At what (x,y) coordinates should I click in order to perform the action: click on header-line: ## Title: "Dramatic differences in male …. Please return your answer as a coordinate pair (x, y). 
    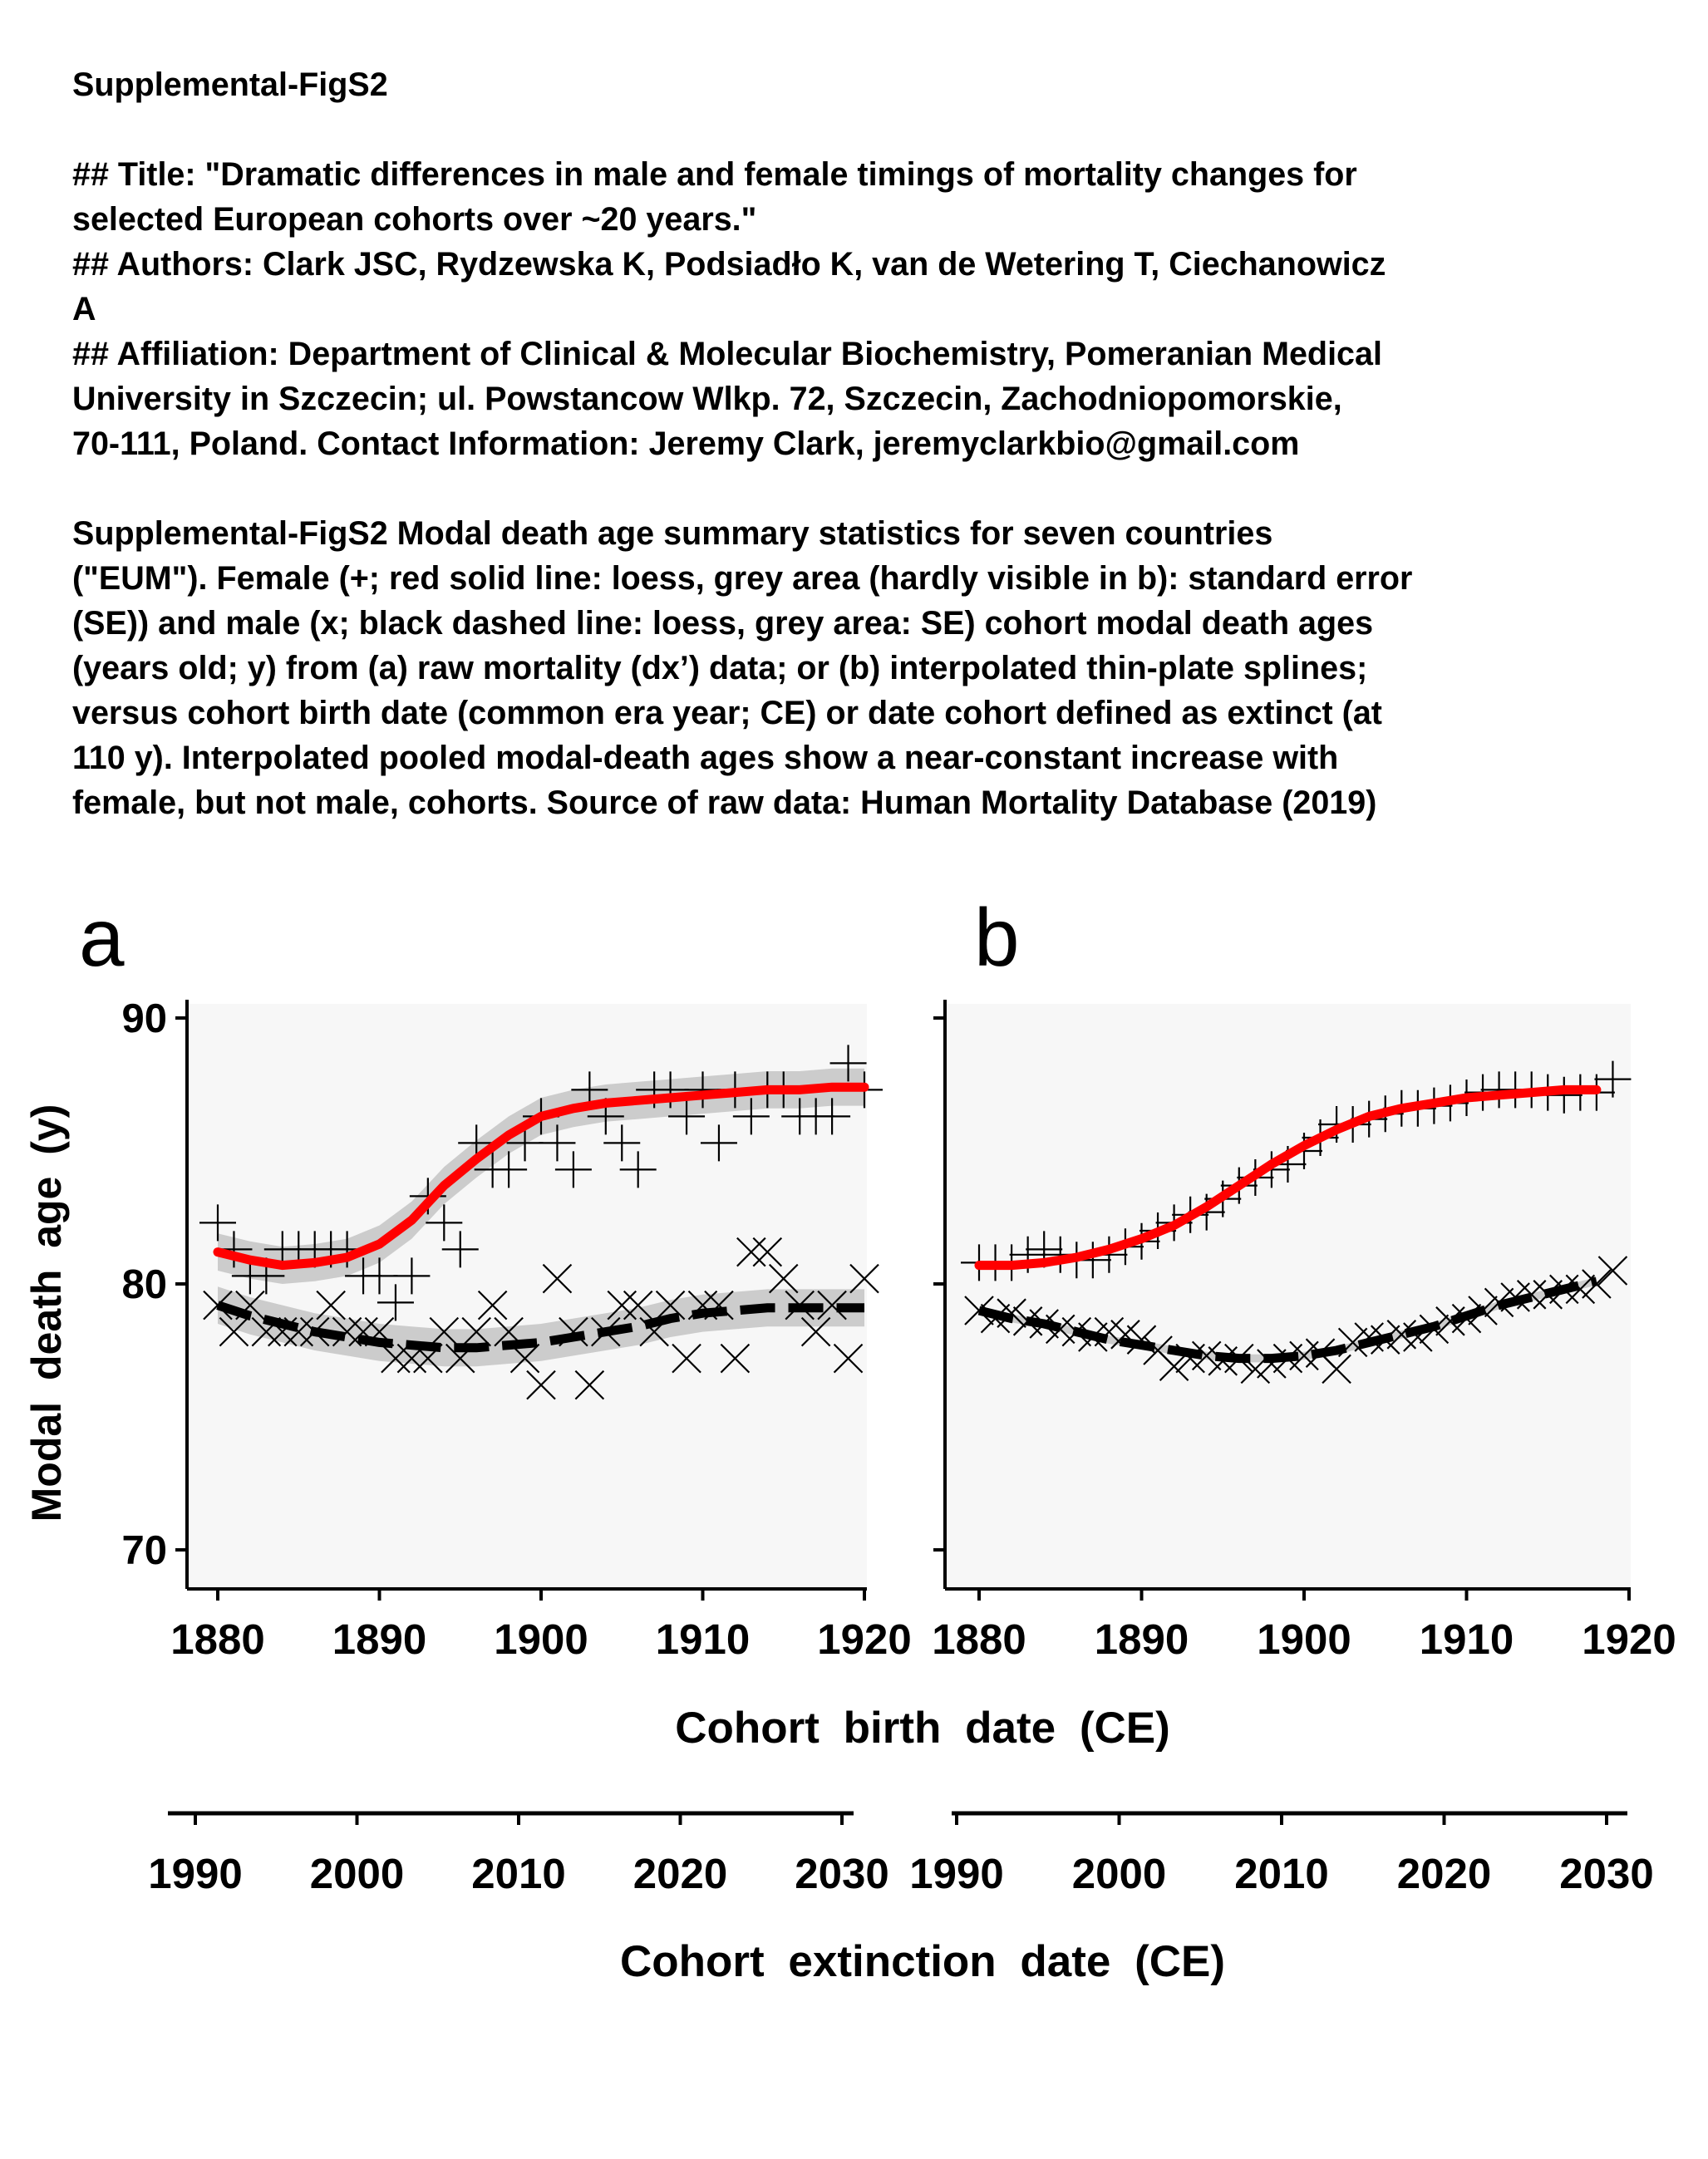
    Looking at the image, I should click on (714, 174).